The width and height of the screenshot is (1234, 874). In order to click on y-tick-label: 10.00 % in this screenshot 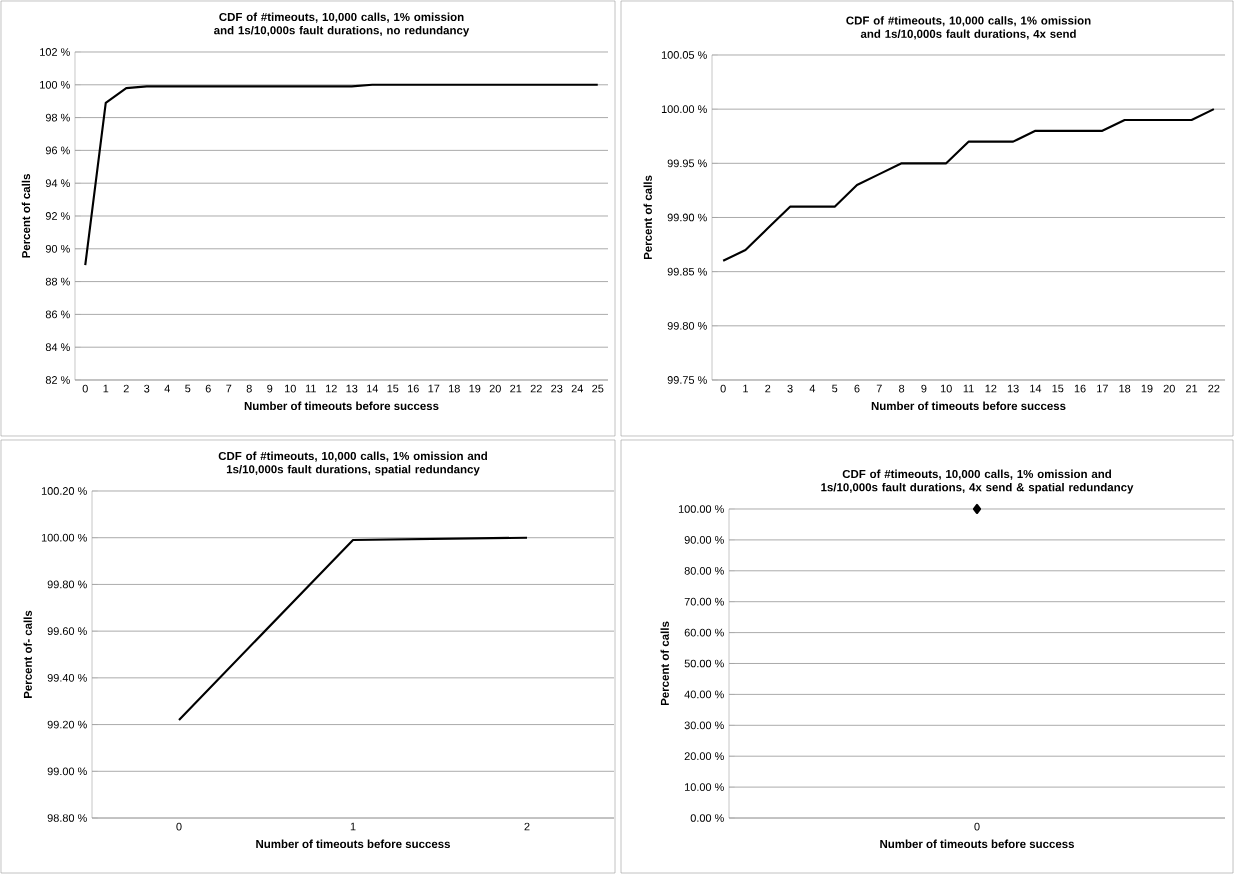, I will do `click(704, 787)`.